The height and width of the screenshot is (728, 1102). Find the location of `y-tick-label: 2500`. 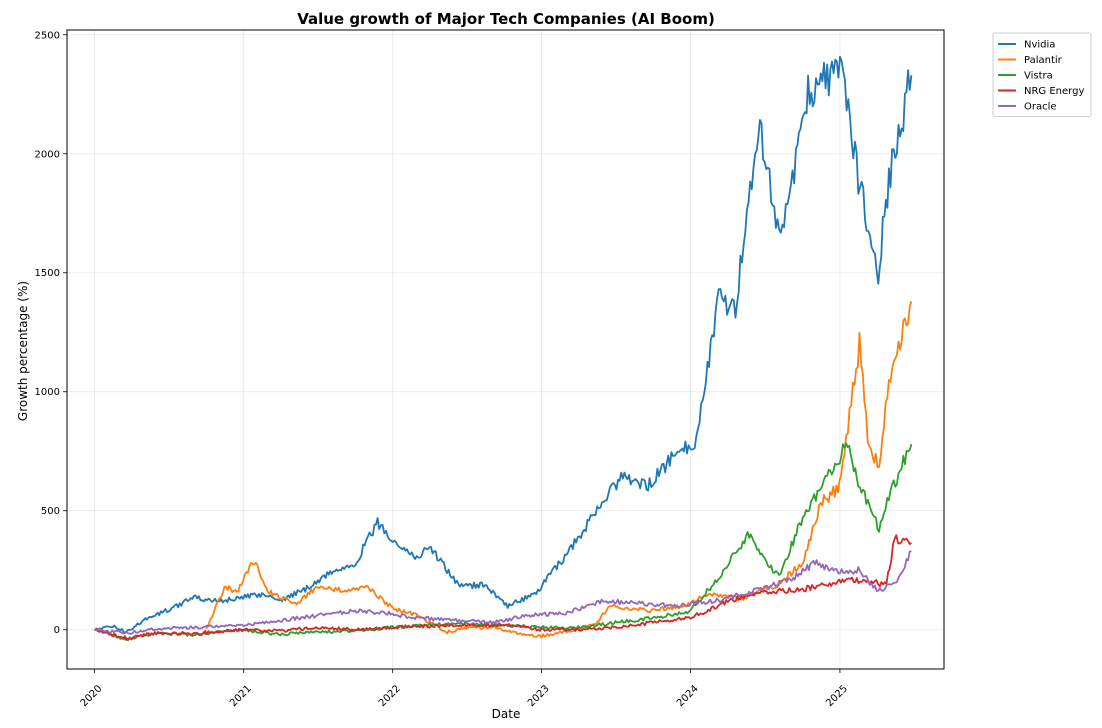

y-tick-label: 2500 is located at coordinates (47, 35).